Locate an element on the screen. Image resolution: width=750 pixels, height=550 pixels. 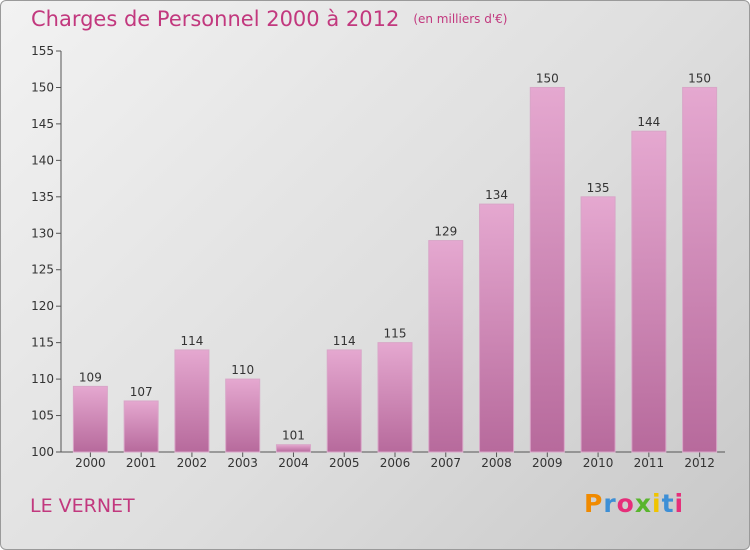
bar-value-label: 110 is located at coordinates (242, 370).